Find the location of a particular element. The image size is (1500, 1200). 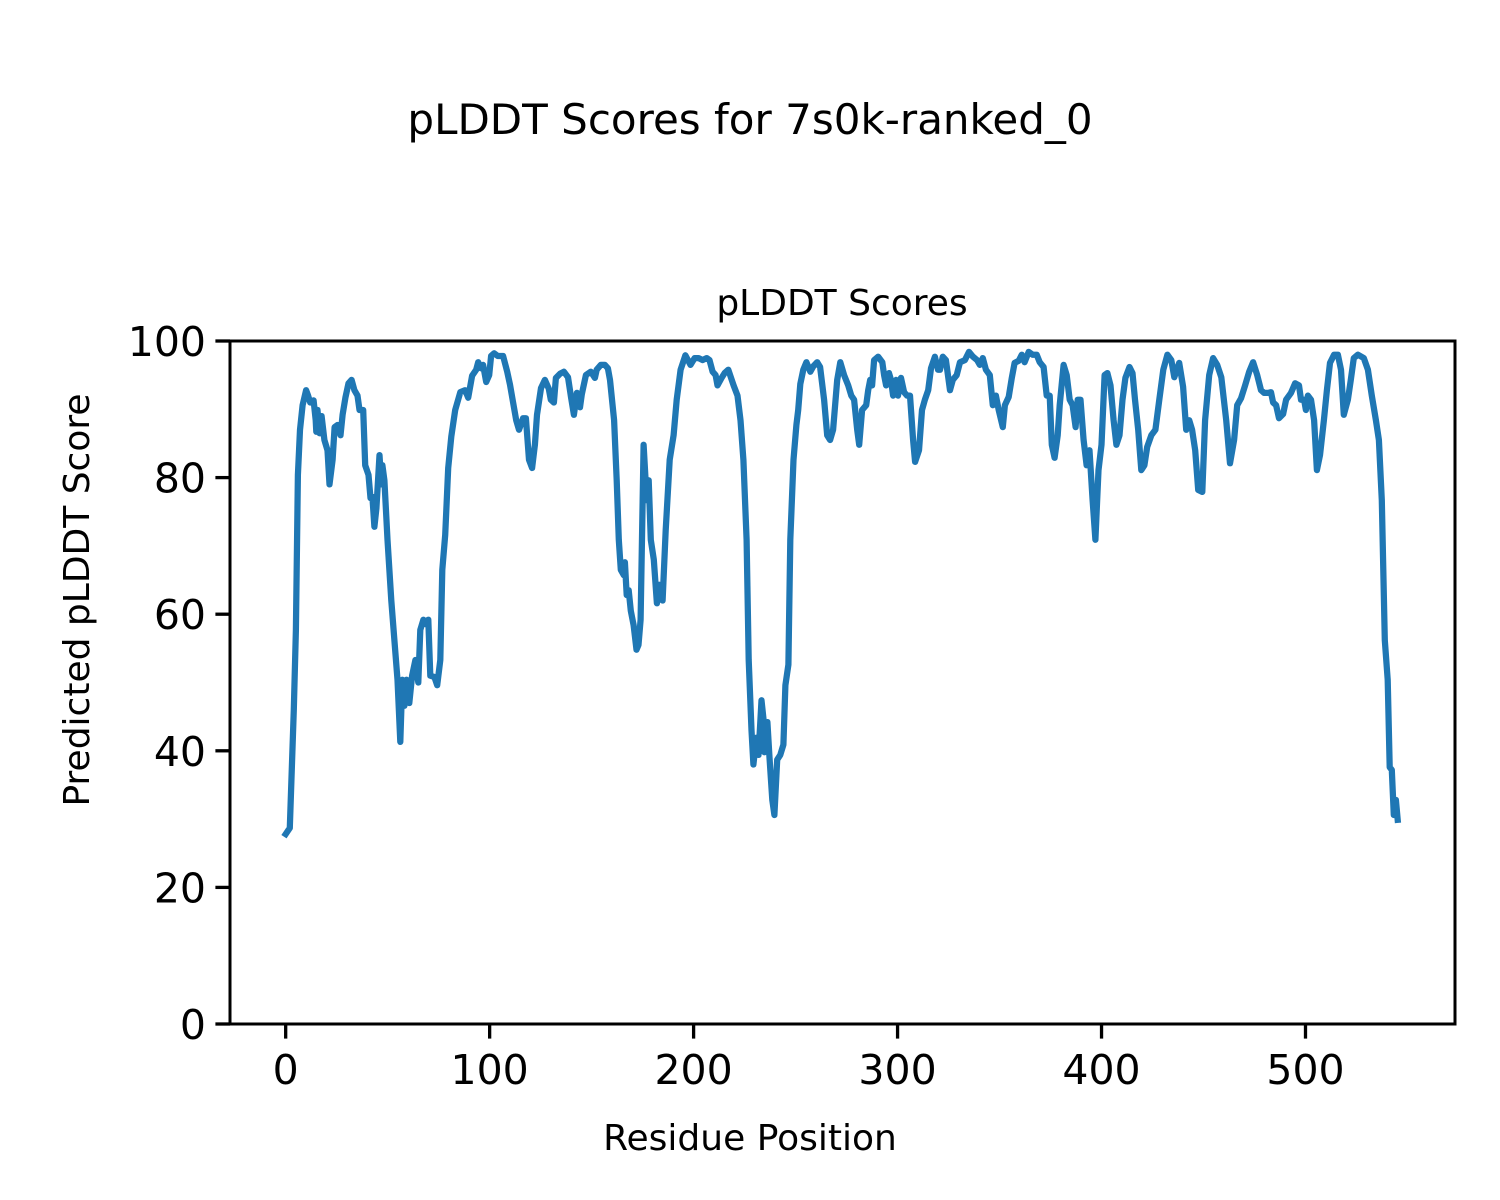

y-tick-label: 60 is located at coordinates (180, 615).